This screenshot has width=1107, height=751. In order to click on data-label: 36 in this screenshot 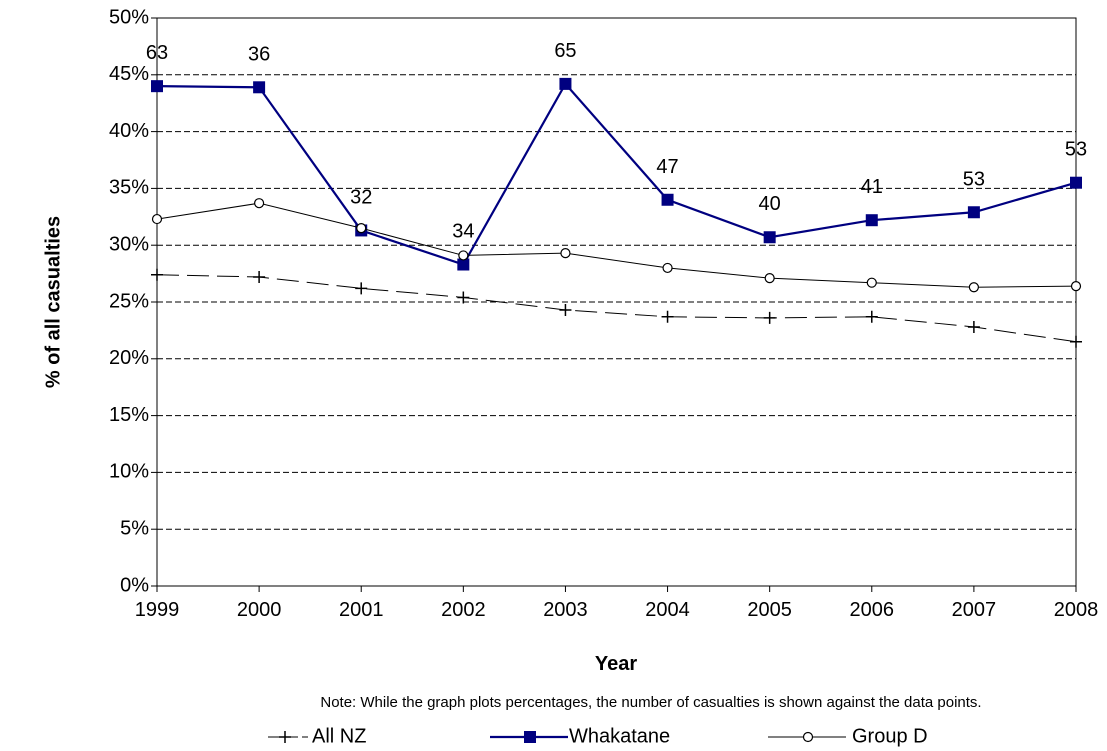, I will do `click(259, 54)`.